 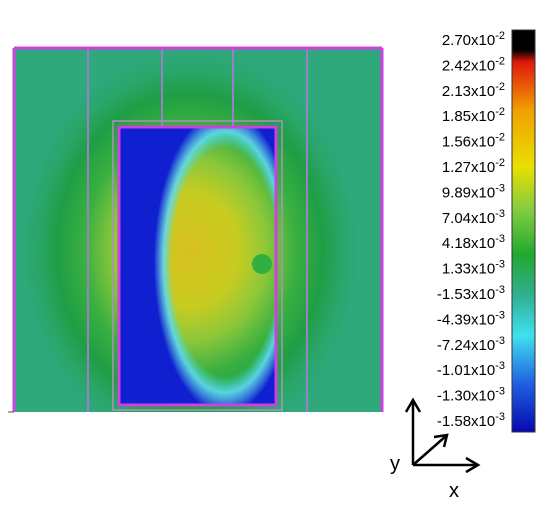 What do you see at coordinates (468, 91) in the screenshot?
I see `label-base: 2.13x10` at bounding box center [468, 91].